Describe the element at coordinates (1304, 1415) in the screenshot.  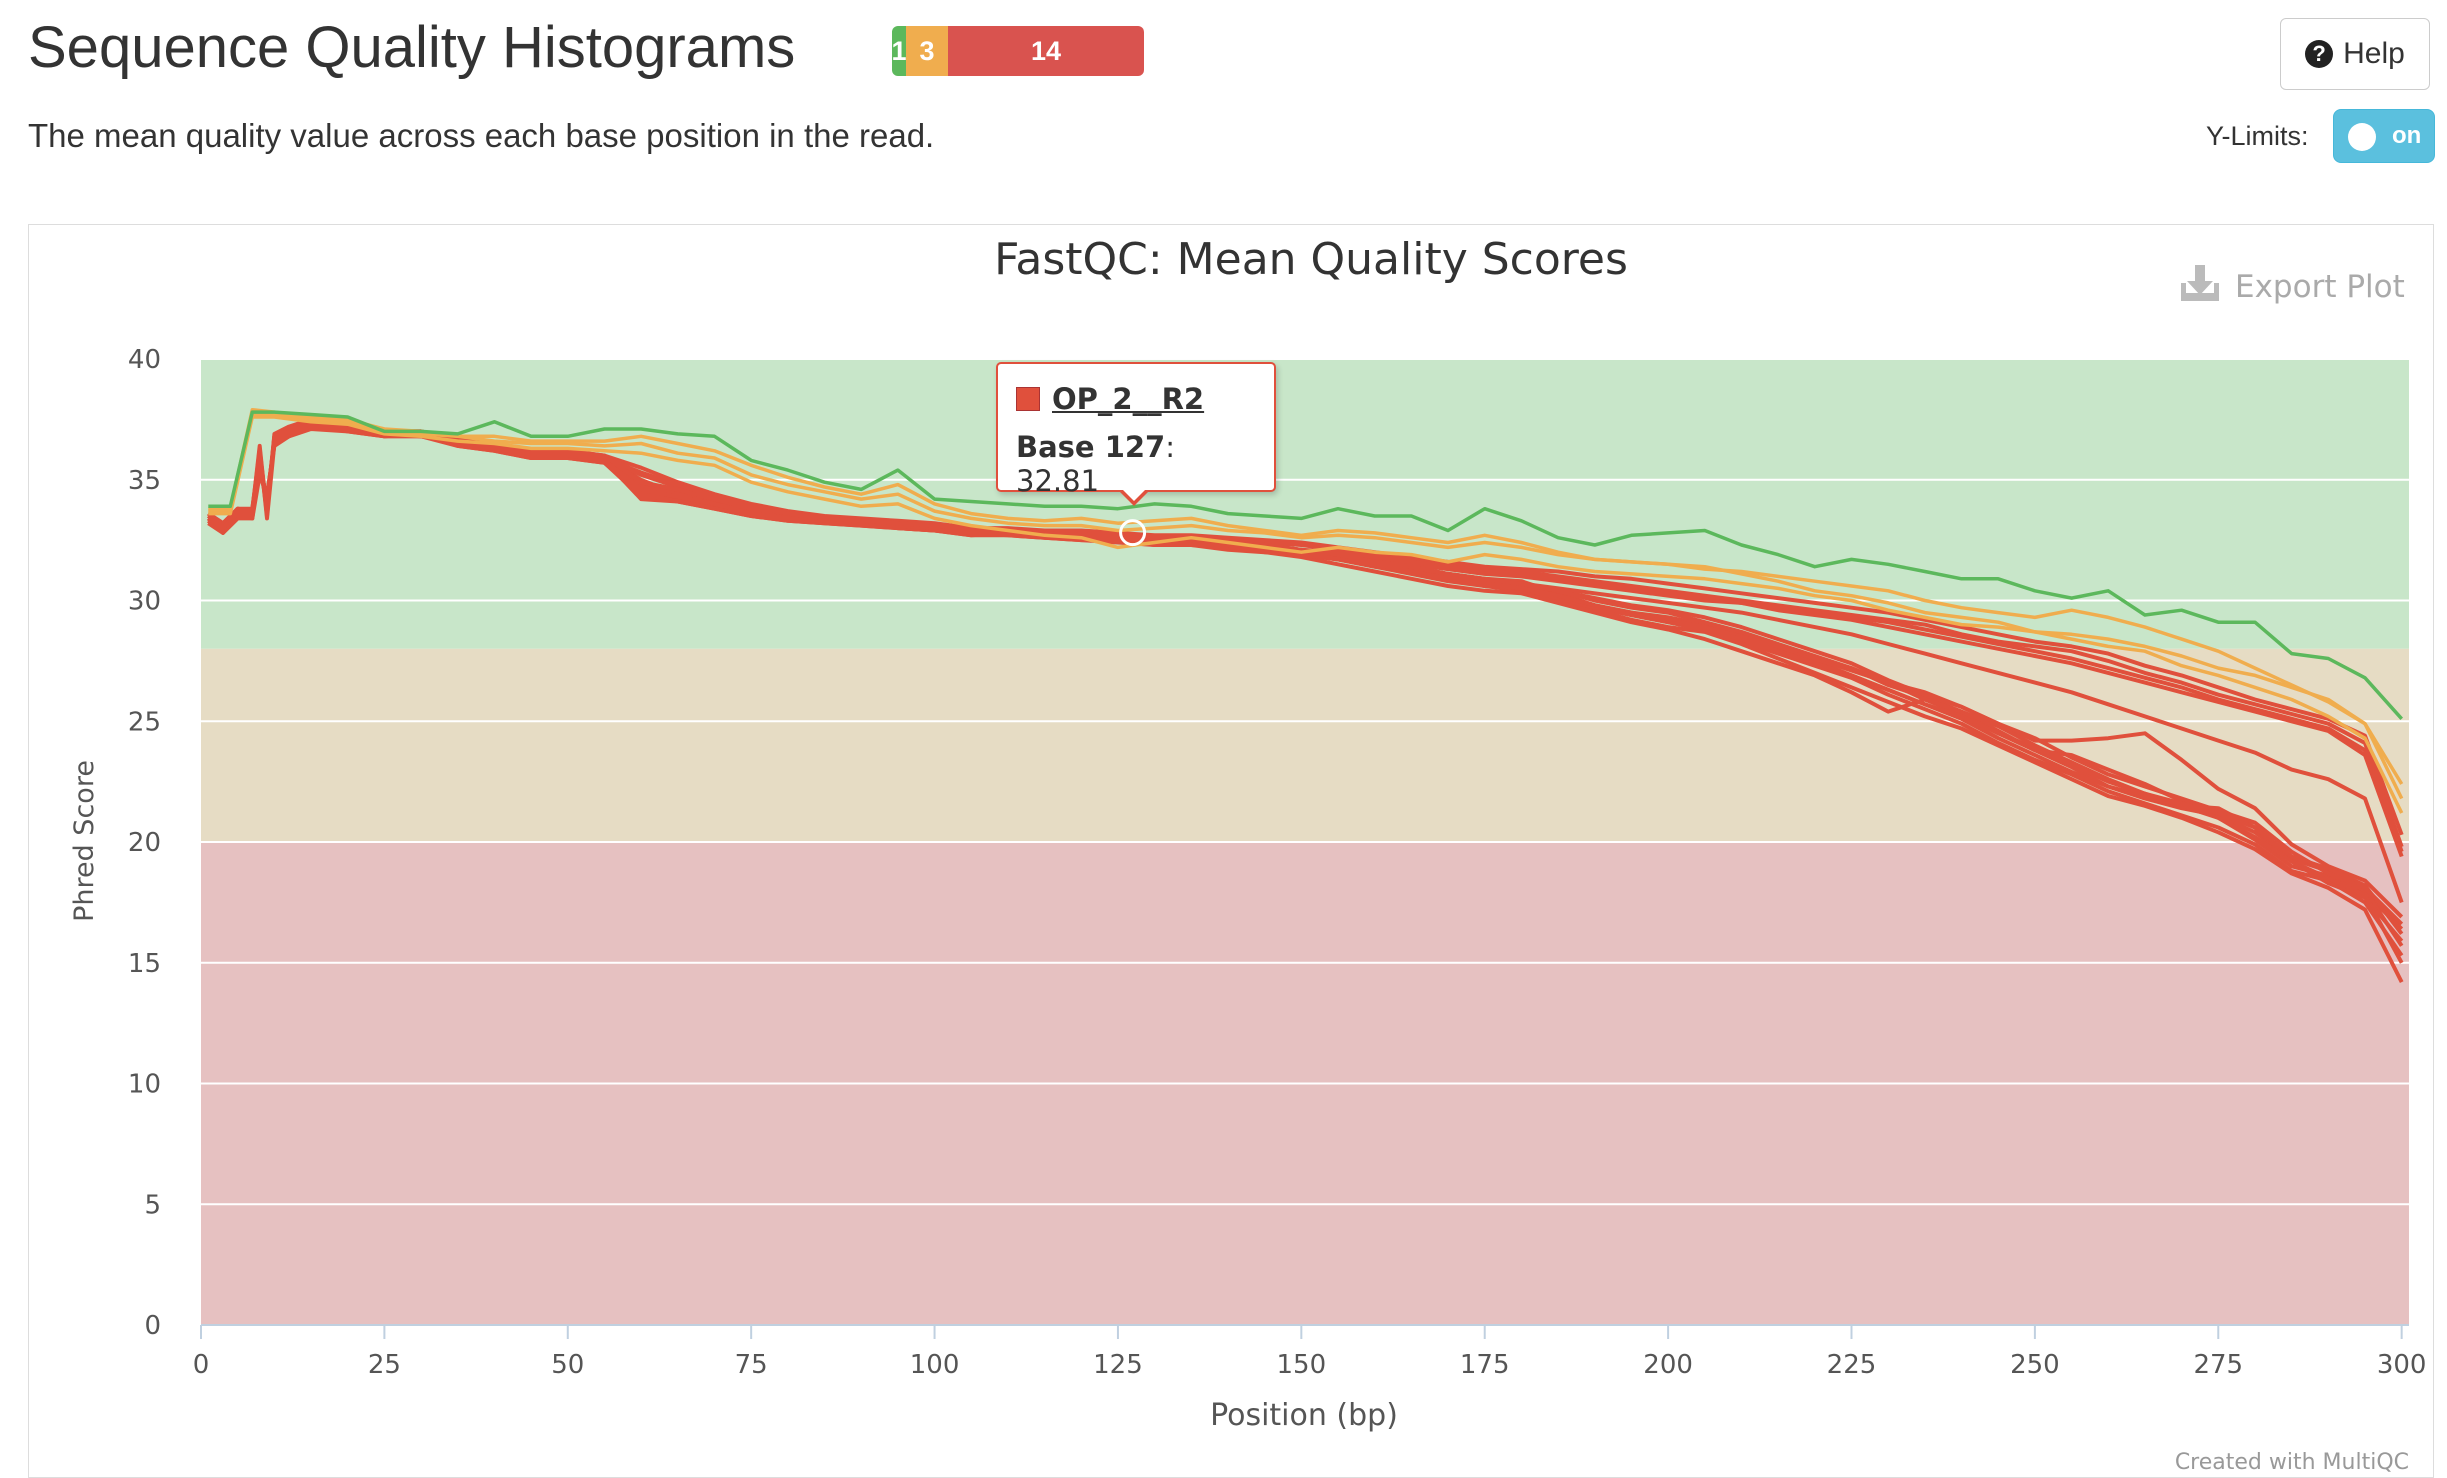
I see `x-axis-title: Position (bp)` at that location.